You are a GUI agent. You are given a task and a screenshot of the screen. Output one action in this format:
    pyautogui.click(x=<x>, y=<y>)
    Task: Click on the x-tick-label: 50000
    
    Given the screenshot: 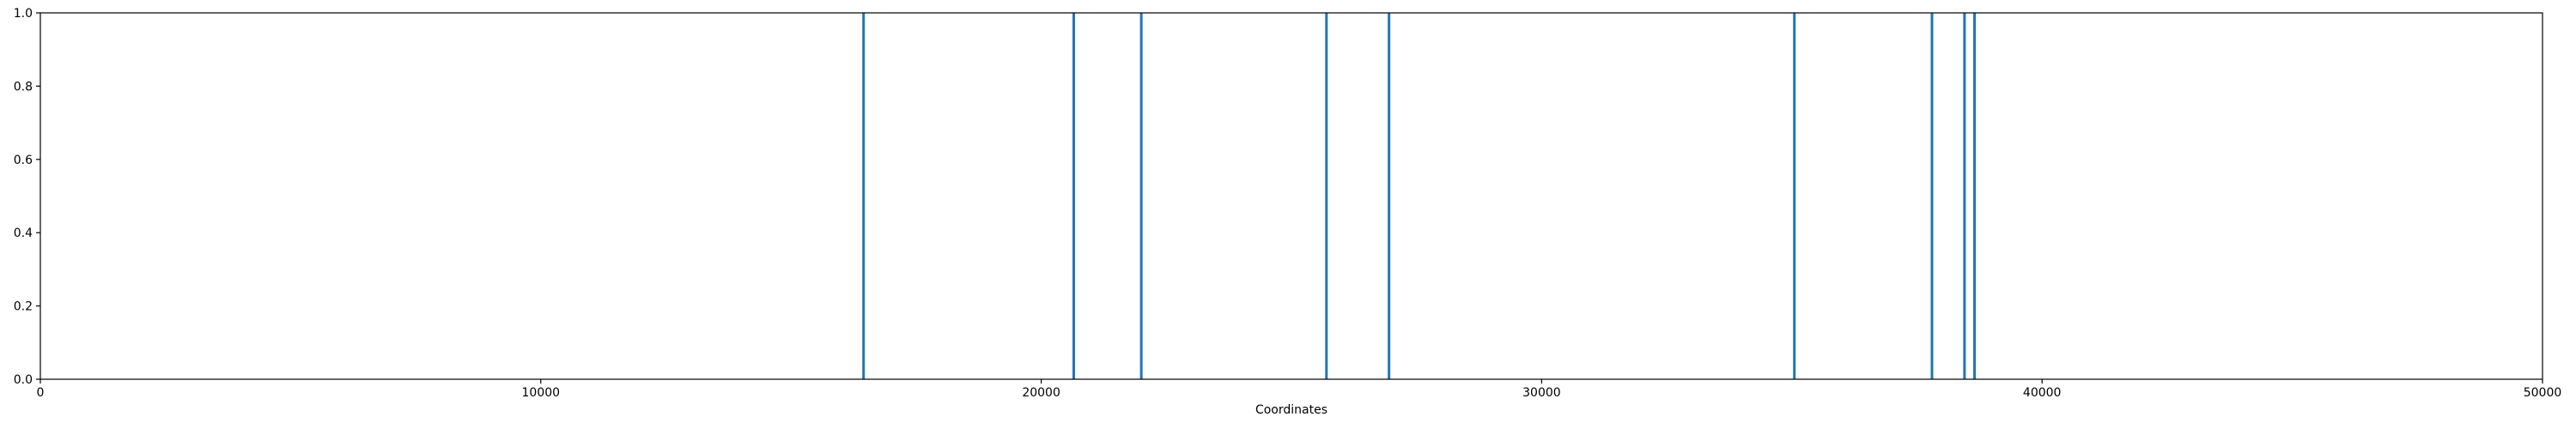 What is the action you would take?
    pyautogui.click(x=2543, y=393)
    